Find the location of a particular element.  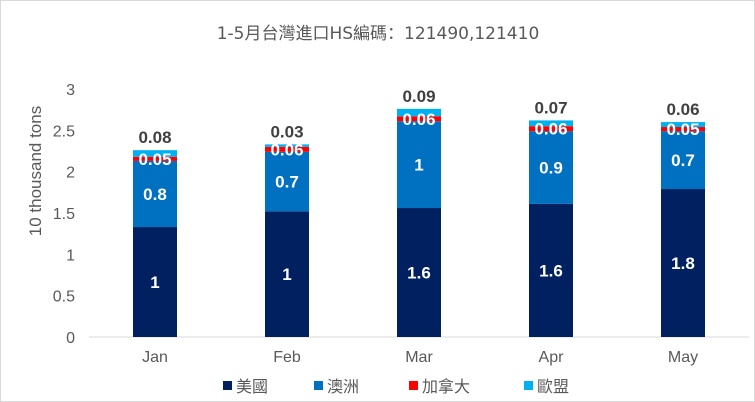

legend-label: 歐盟 is located at coordinates (553, 386).